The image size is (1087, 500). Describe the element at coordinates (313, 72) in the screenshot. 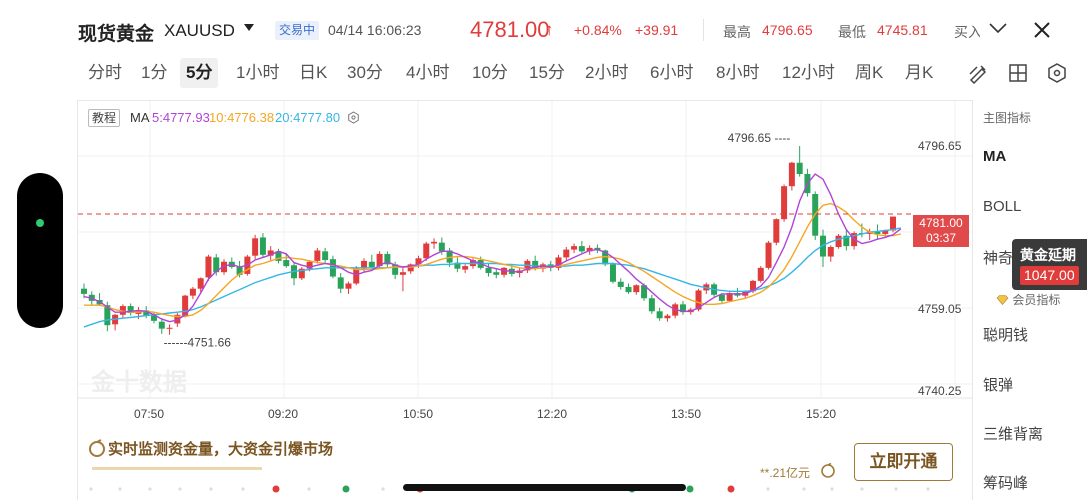

I see `tab-period: 日K` at that location.